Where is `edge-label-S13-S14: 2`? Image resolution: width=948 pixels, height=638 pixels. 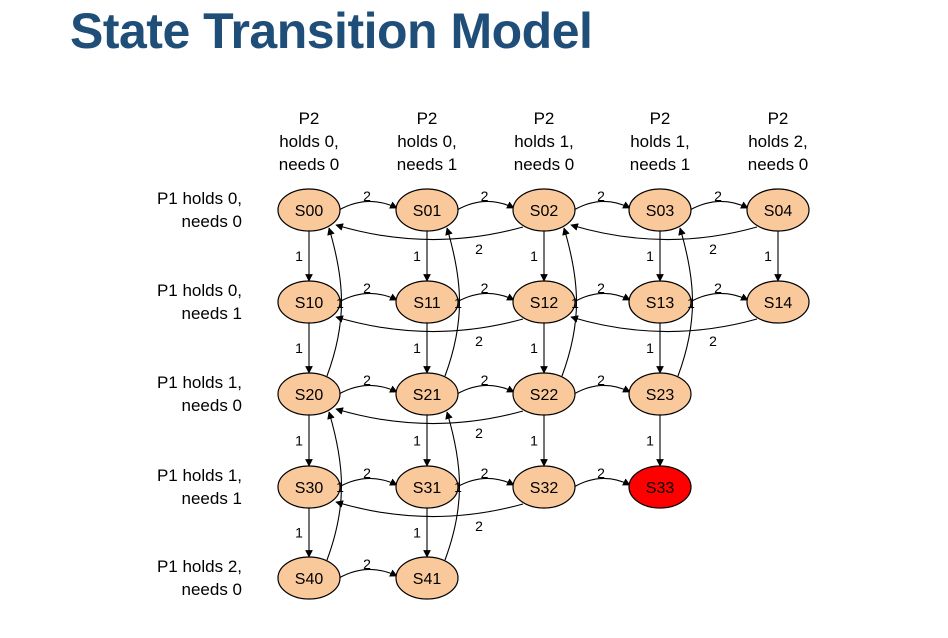 edge-label-S13-S14: 2 is located at coordinates (718, 288).